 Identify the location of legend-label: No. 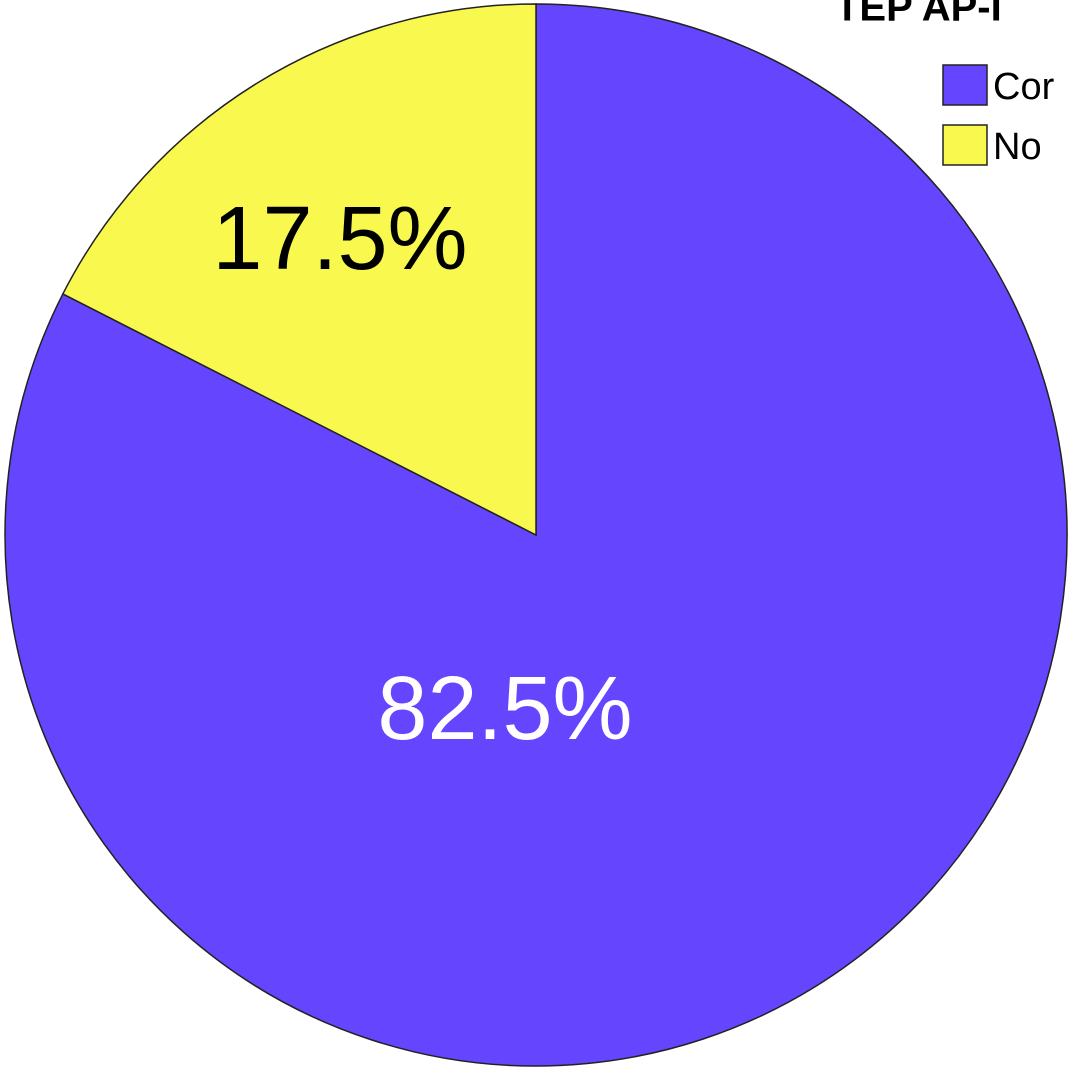
(1017, 147).